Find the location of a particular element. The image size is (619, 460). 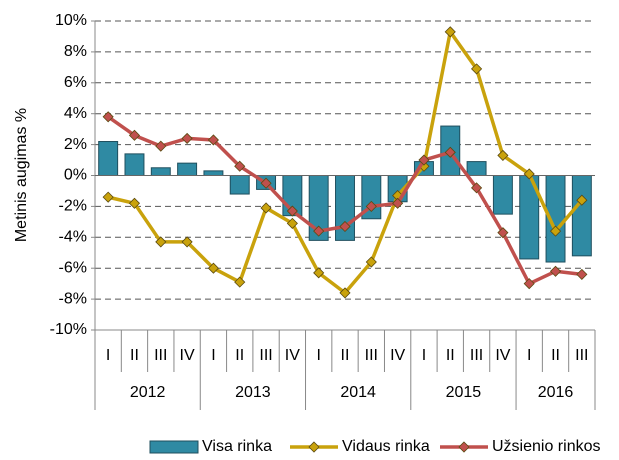

y-tick-label: 8% is located at coordinates (75, 51).